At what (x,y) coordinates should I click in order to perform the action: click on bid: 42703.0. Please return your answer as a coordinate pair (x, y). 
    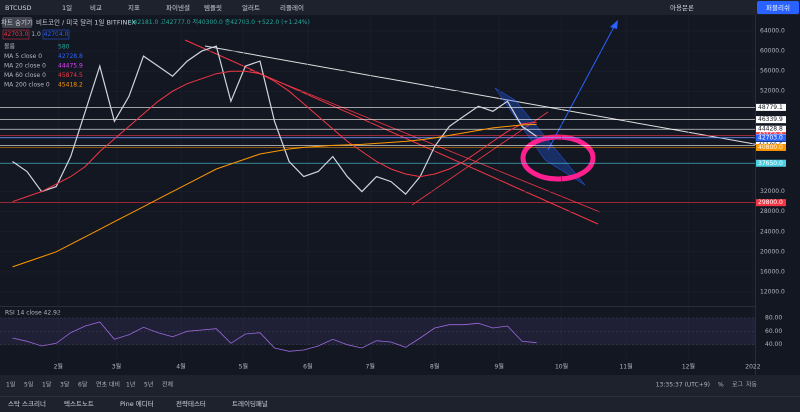
    Looking at the image, I should click on (16, 34).